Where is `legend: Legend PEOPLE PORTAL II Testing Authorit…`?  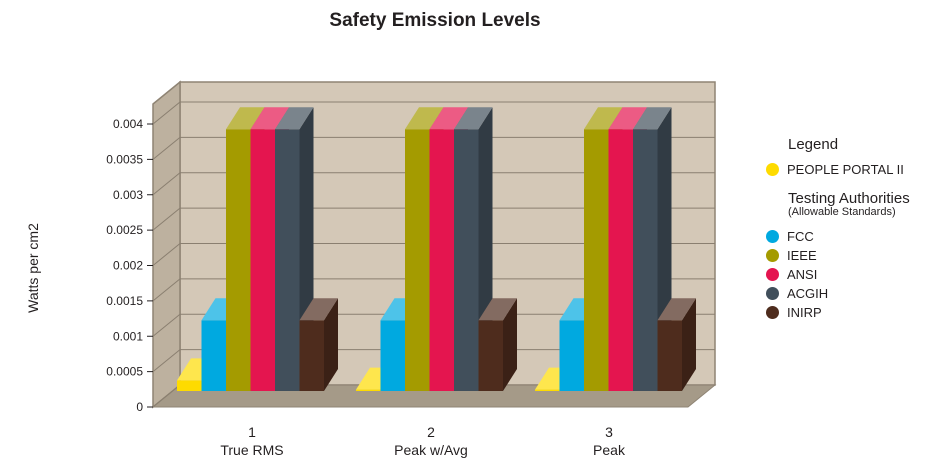
legend: Legend PEOPLE PORTAL II Testing Authorit… is located at coordinates (850, 229).